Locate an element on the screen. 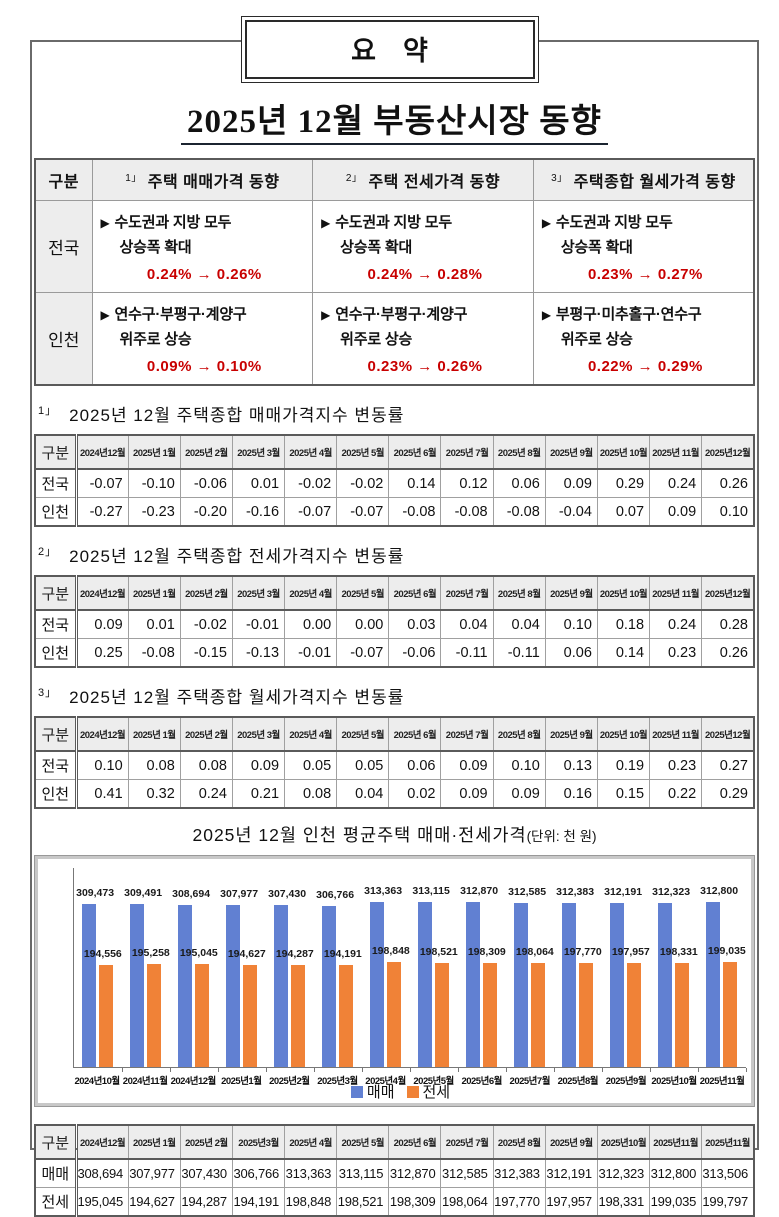 The height and width of the screenshot is (1217, 779). x-axis-label: 2025년3월 is located at coordinates (337, 1081).